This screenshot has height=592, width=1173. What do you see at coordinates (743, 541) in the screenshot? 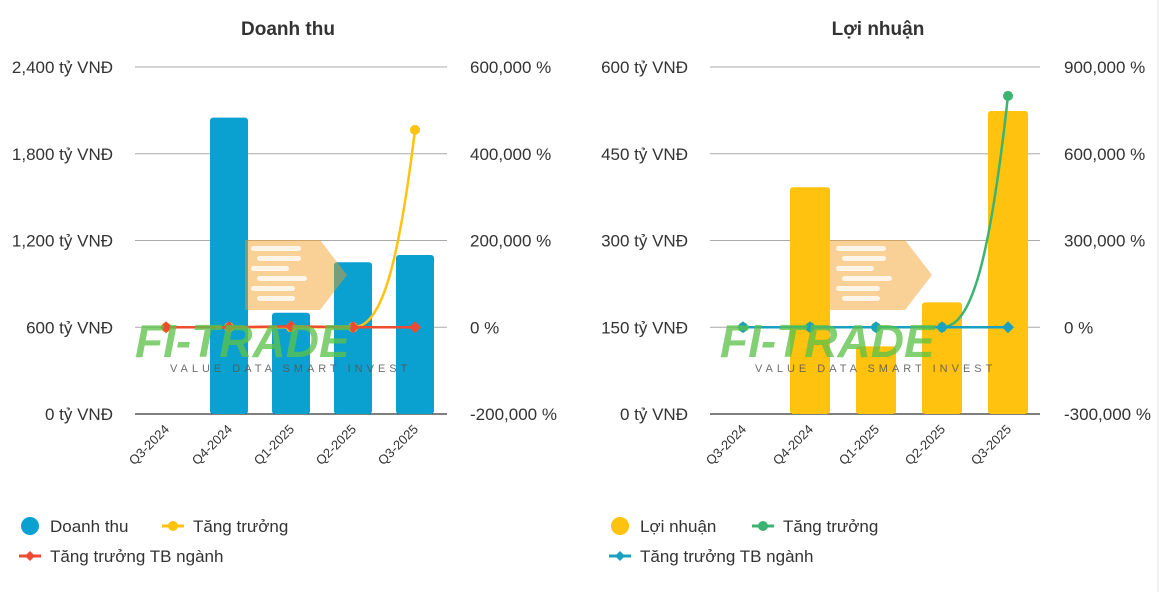
I see `legend: Lợi nhuận Tăng trưởng Tăng trưởng TB ngành` at bounding box center [743, 541].